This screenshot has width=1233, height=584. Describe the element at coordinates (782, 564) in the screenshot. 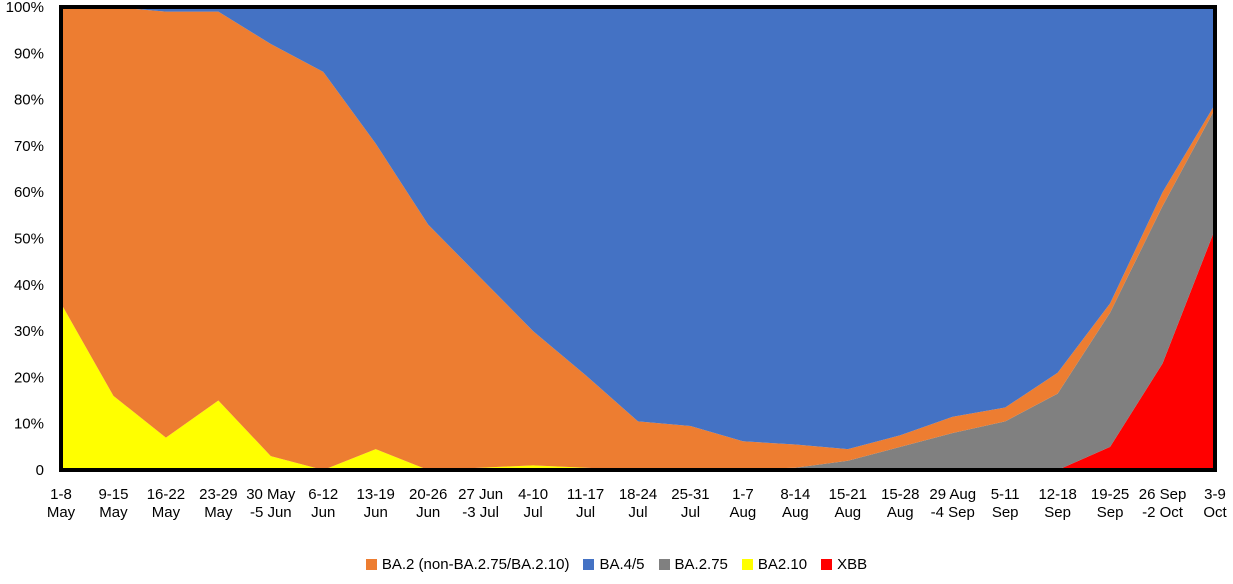

I see `legend-label: BA2.10` at that location.